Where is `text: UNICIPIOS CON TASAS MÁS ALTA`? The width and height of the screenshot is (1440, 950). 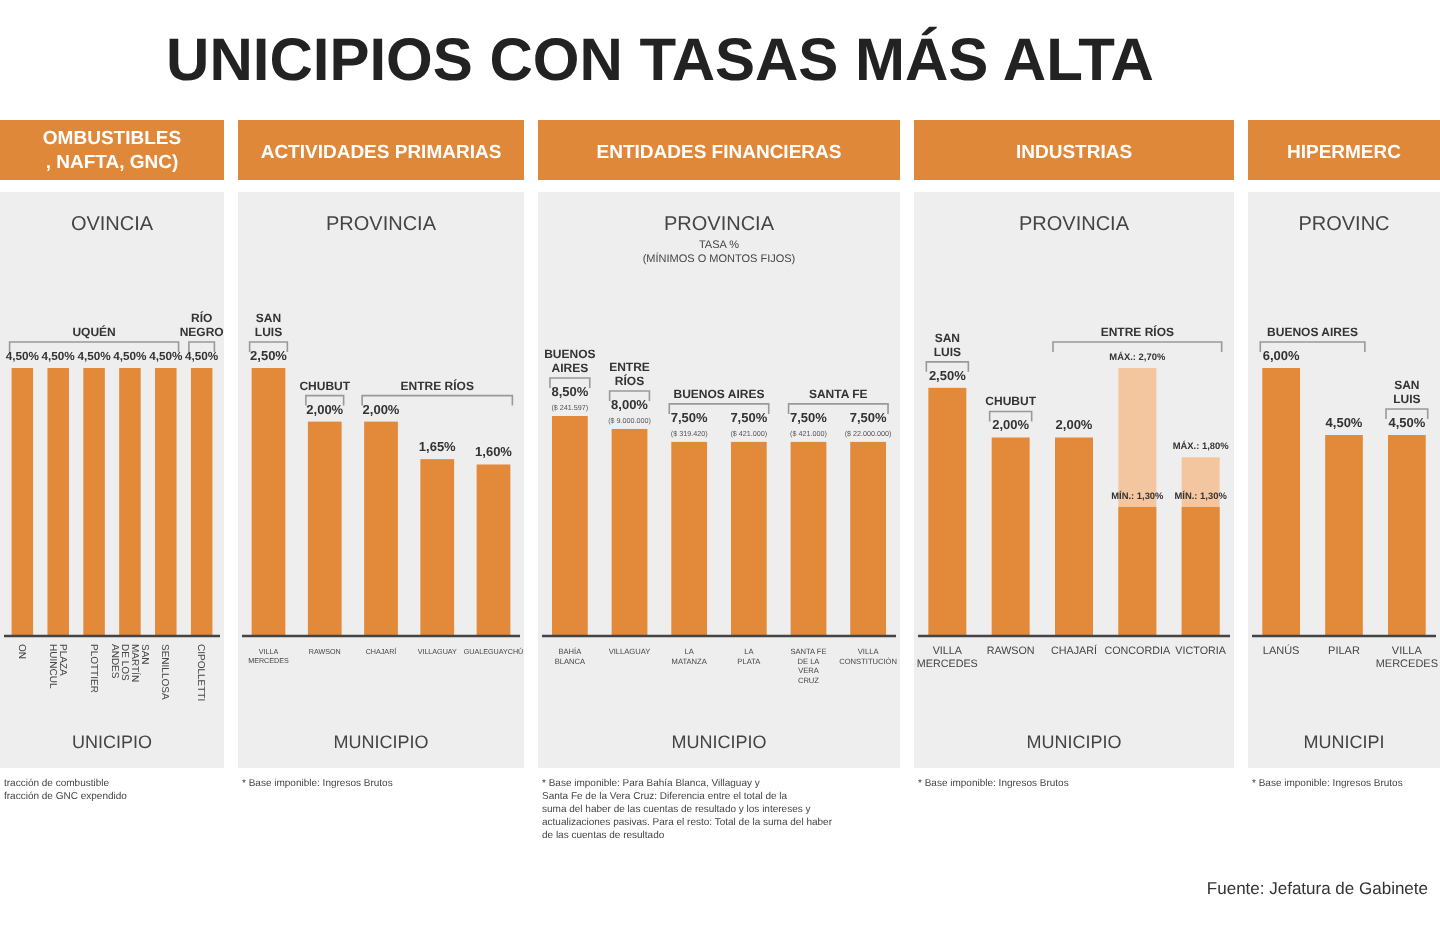 text: UNICIPIOS CON TASAS MÁS ALTA is located at coordinates (660, 60).